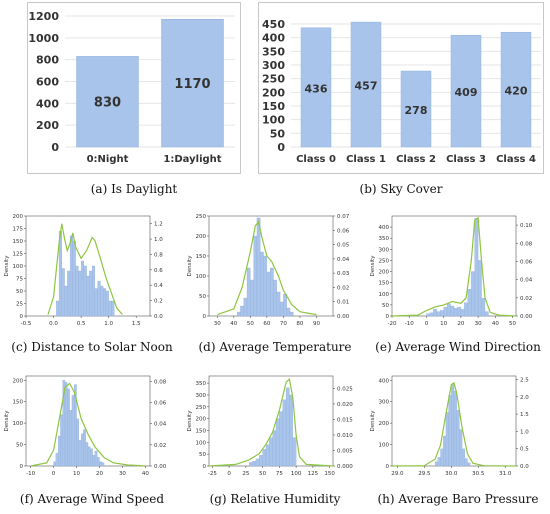 This screenshot has height=514, width=550. What do you see at coordinates (478, 474) in the screenshot?
I see `x-tick-label: 30.5` at bounding box center [478, 474].